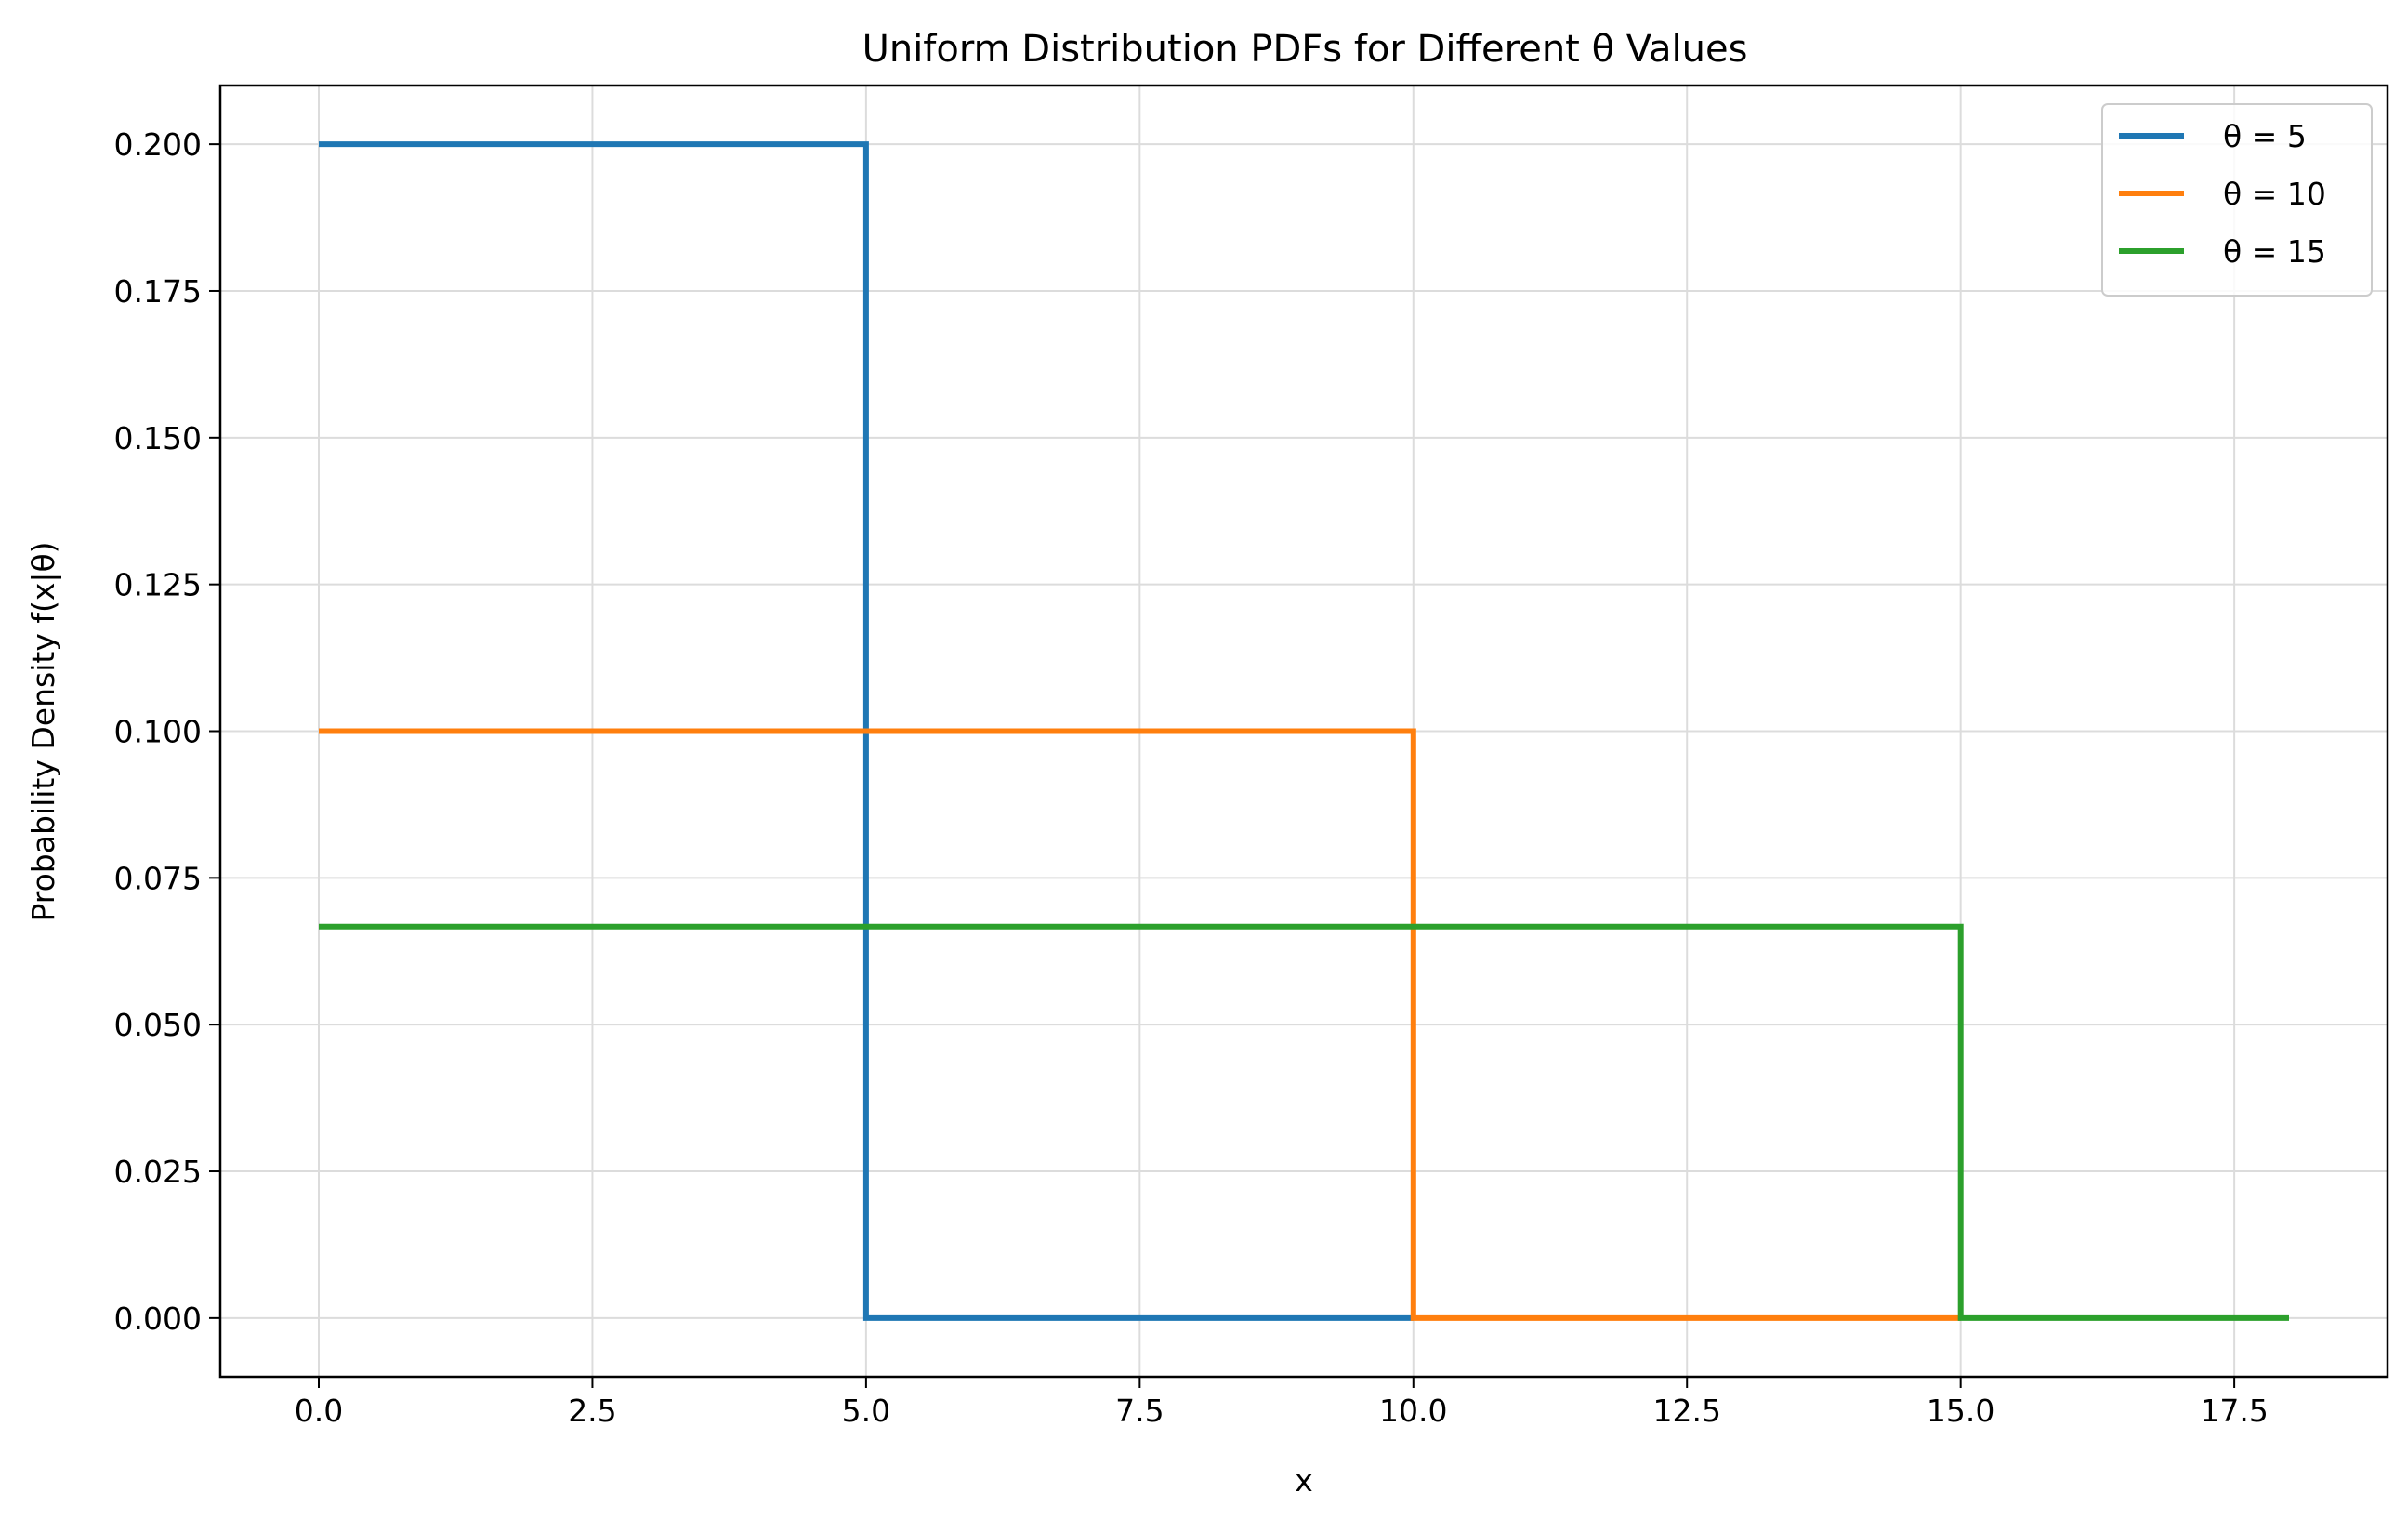 This screenshot has height=1519, width=2408. What do you see at coordinates (2234, 1411) in the screenshot?
I see `x-tick-label: 17.5` at bounding box center [2234, 1411].